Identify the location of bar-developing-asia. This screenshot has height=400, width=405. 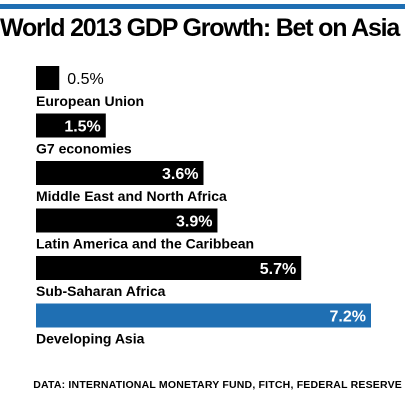
(203, 315).